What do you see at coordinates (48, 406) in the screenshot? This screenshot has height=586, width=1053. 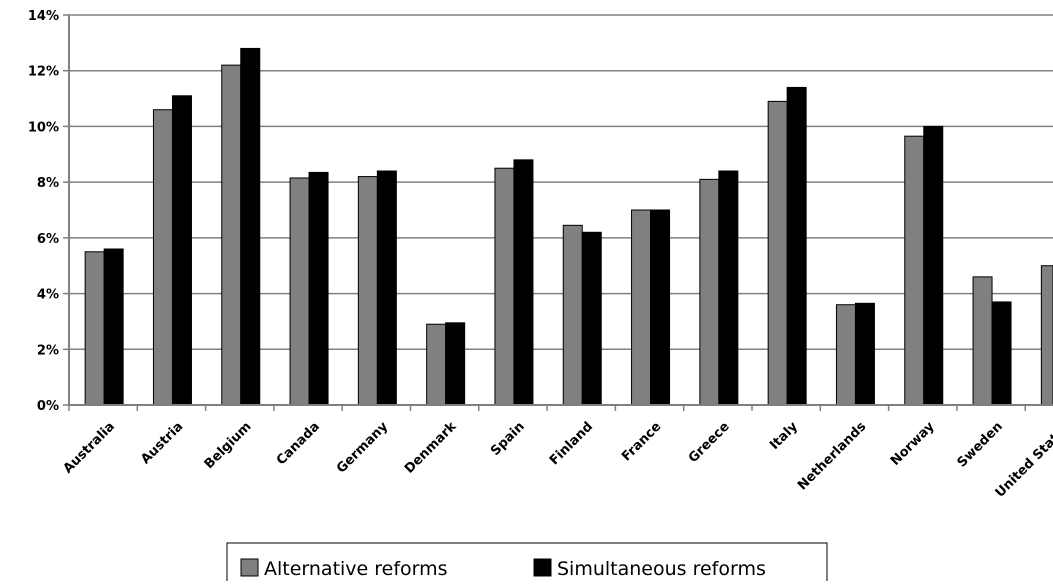 I see `y-tick-label: 0%` at bounding box center [48, 406].